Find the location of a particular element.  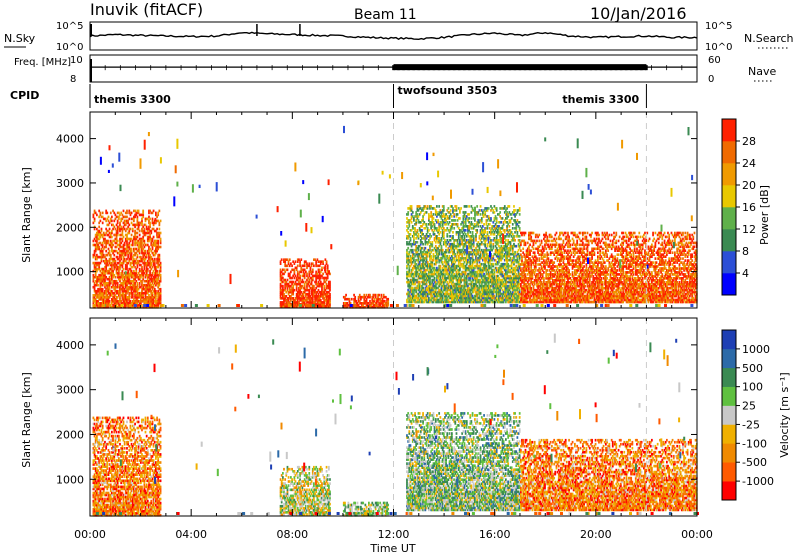

nave-dense-band is located at coordinates (520, 67).